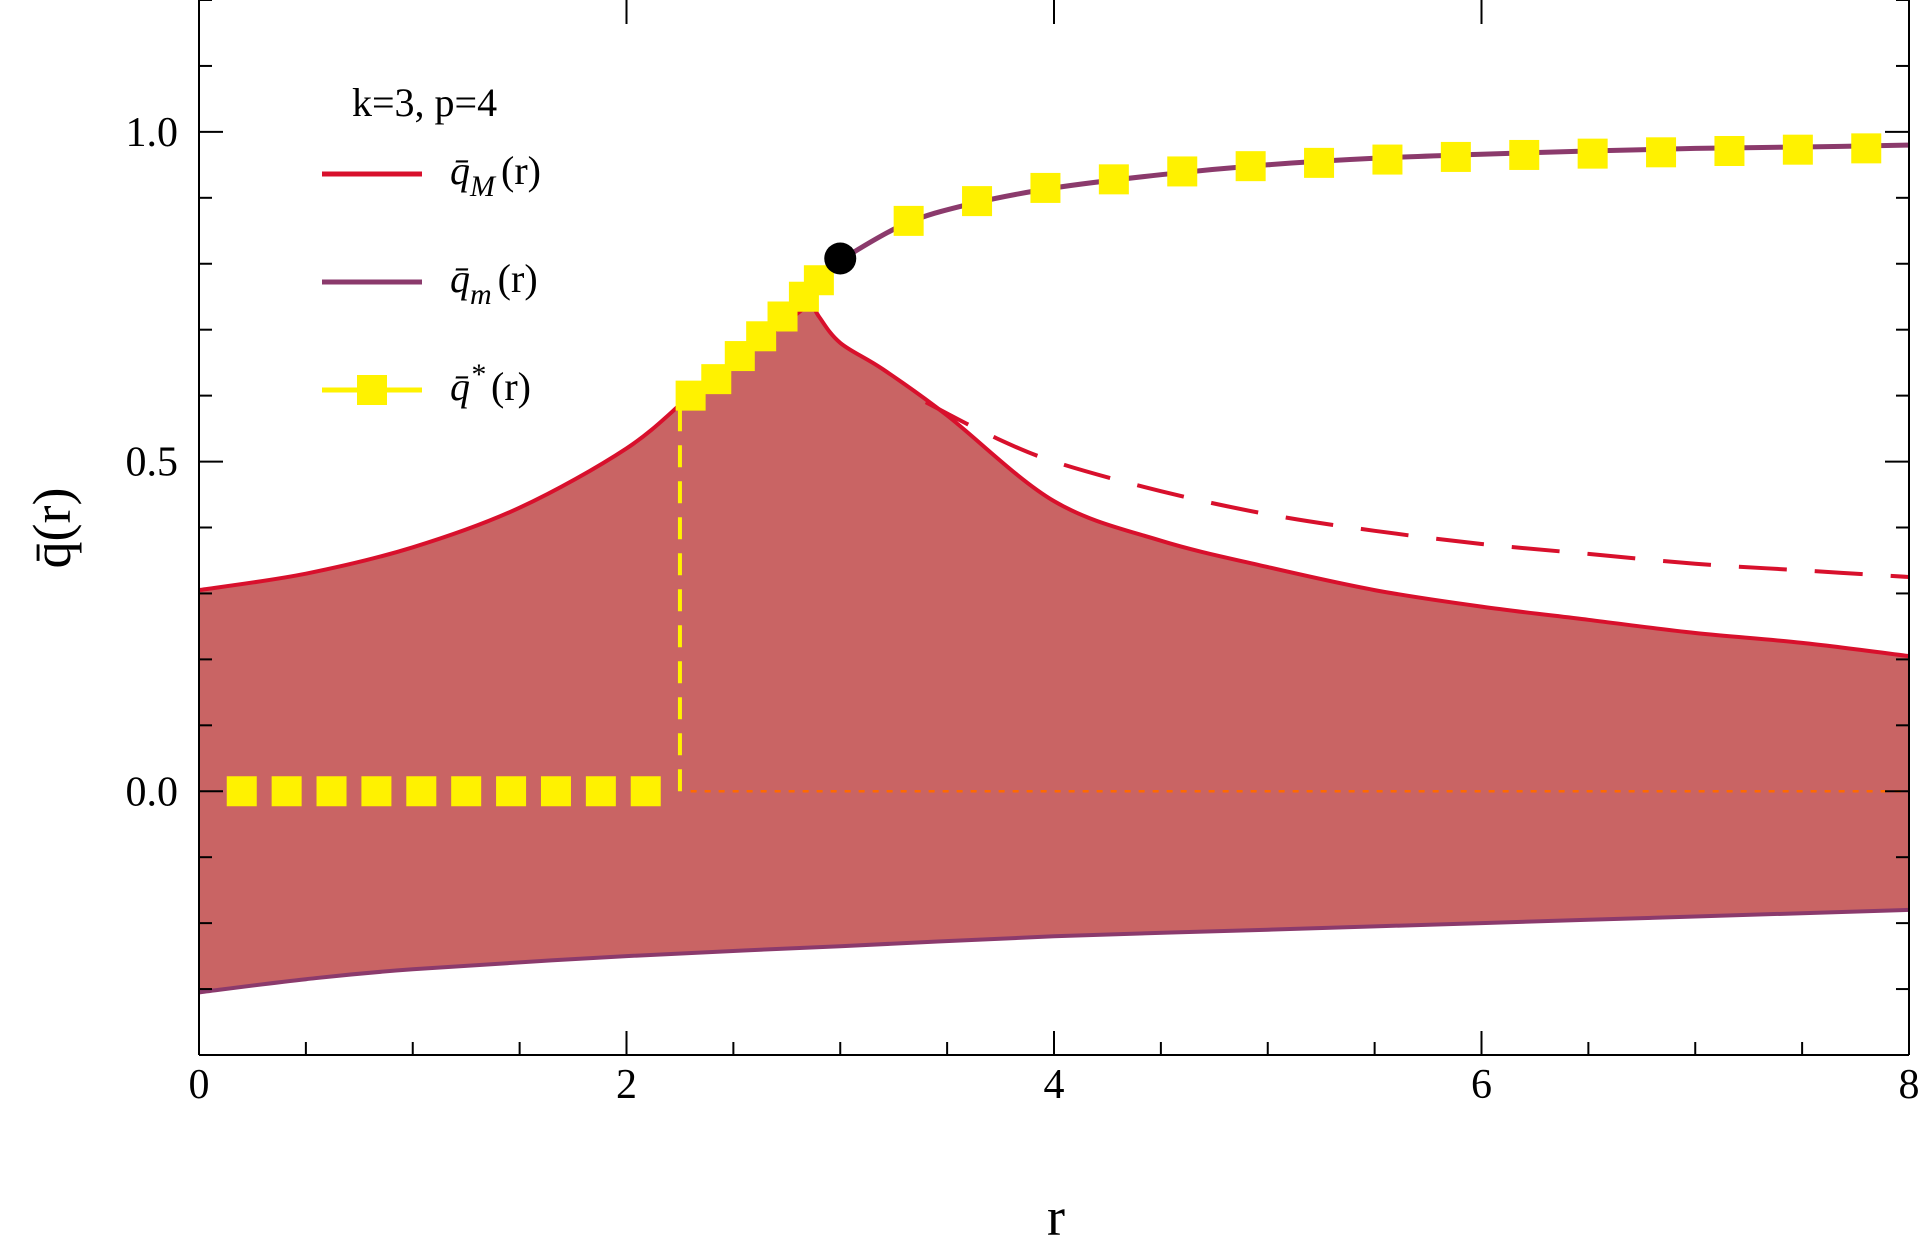 The width and height of the screenshot is (1920, 1254). Describe the element at coordinates (1054, 951) in the screenshot. I see `qm-lower-line` at that location.